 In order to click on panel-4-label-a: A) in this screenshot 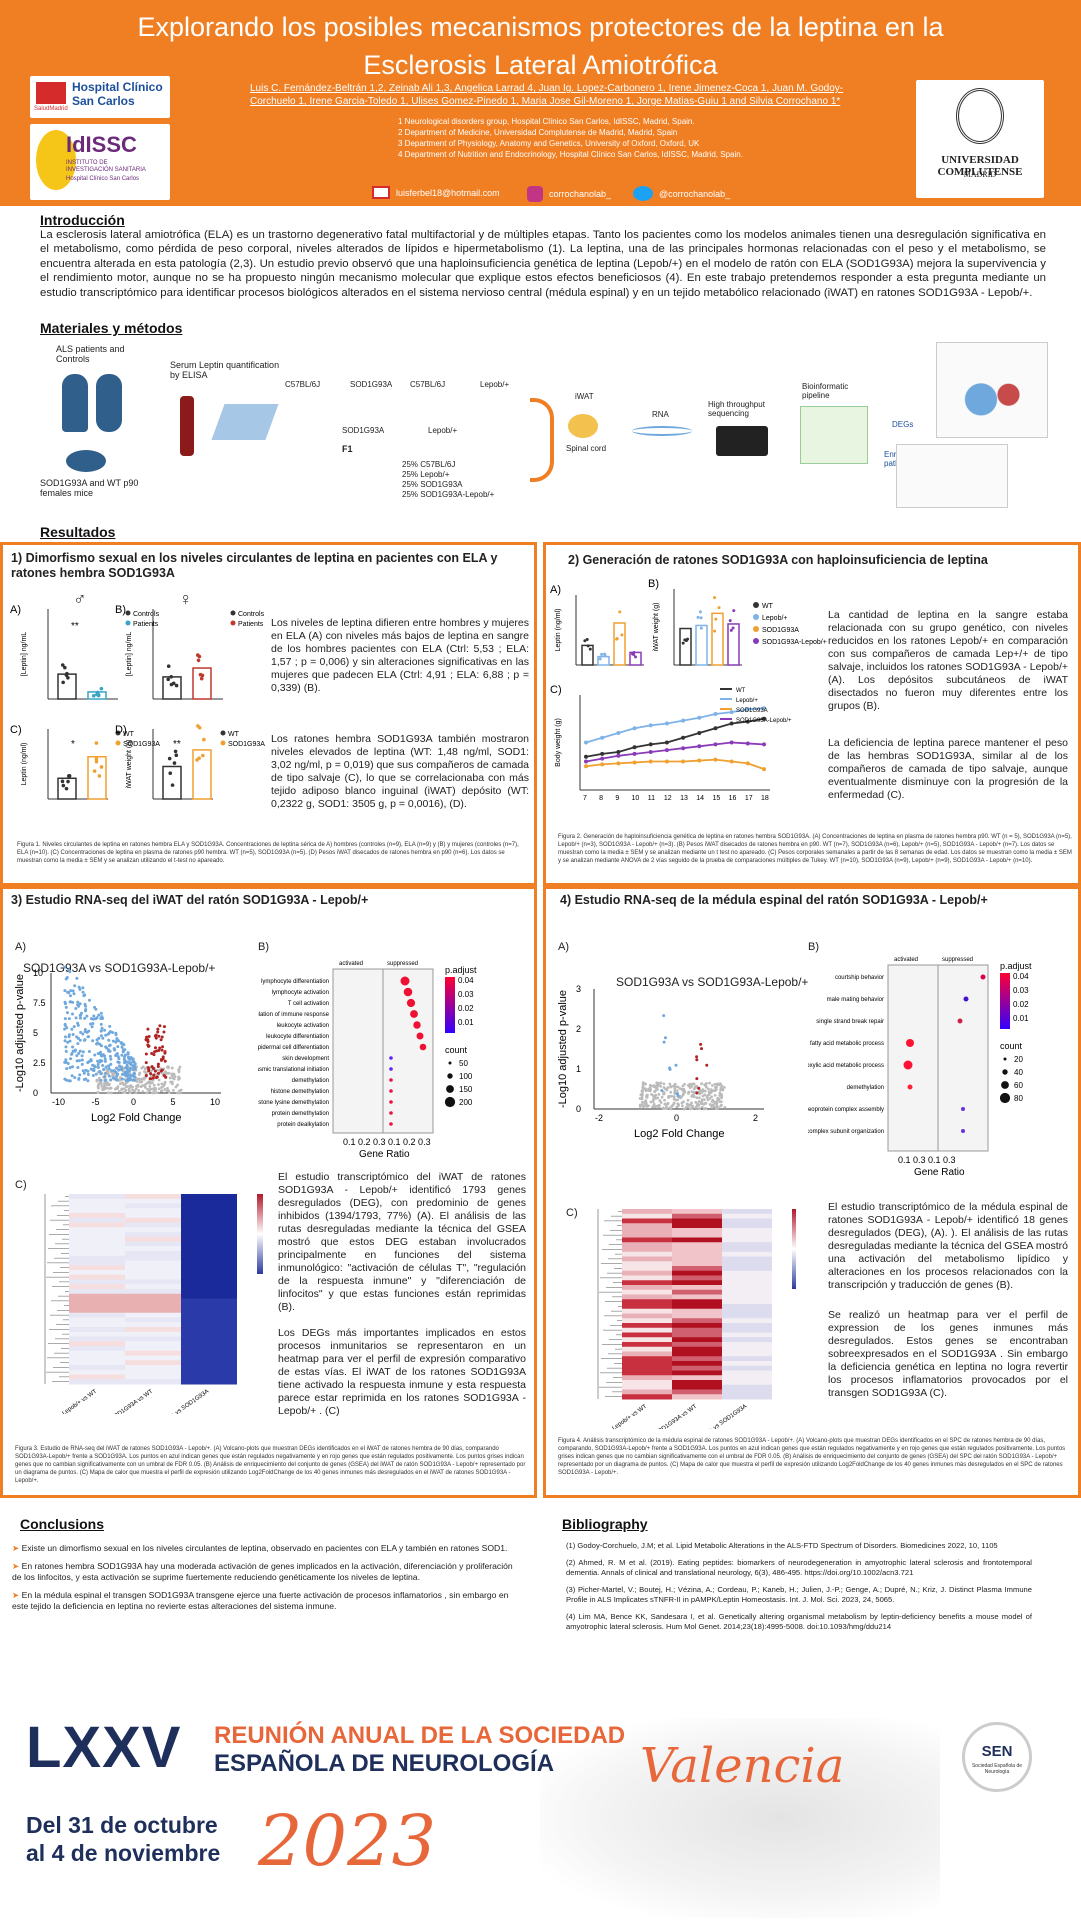, I will do `click(563, 947)`.